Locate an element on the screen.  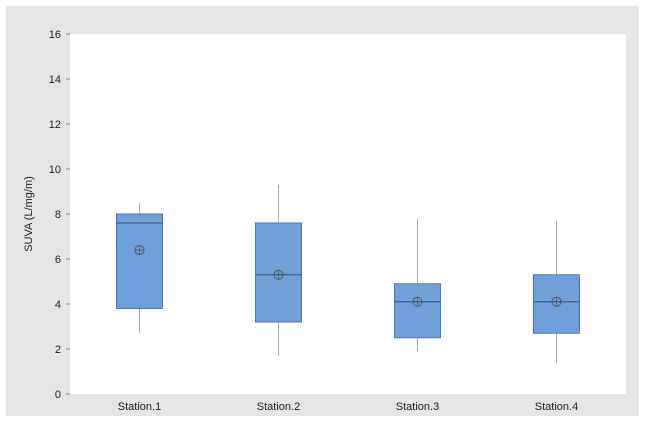
x-category-label-station-1: Station.1 is located at coordinates (139, 407).